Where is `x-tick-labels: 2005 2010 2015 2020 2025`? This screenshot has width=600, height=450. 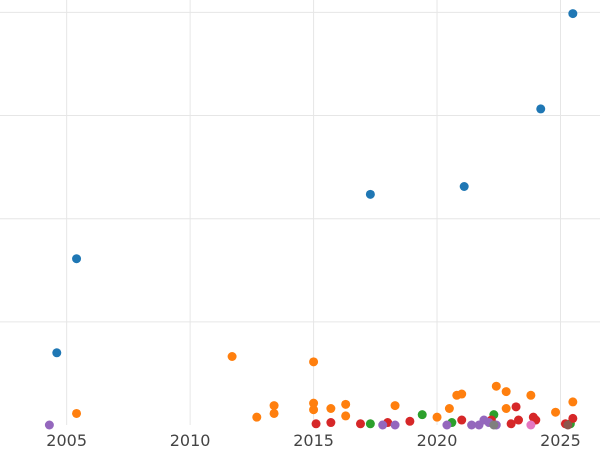 x-tick-labels: 2005 2010 2015 2020 2025 is located at coordinates (313, 440).